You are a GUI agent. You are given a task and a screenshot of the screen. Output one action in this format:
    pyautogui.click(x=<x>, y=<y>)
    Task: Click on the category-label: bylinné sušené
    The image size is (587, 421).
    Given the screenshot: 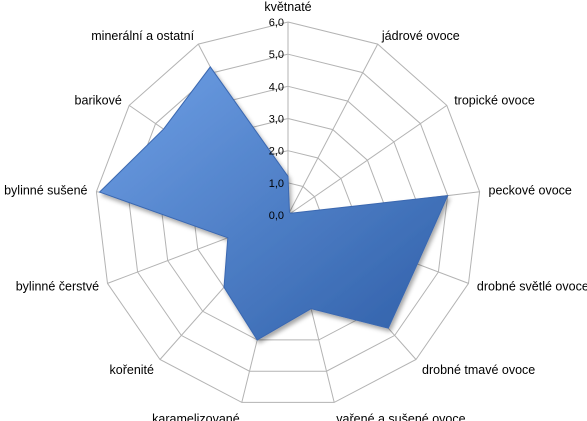 What is the action you would take?
    pyautogui.click(x=45, y=191)
    